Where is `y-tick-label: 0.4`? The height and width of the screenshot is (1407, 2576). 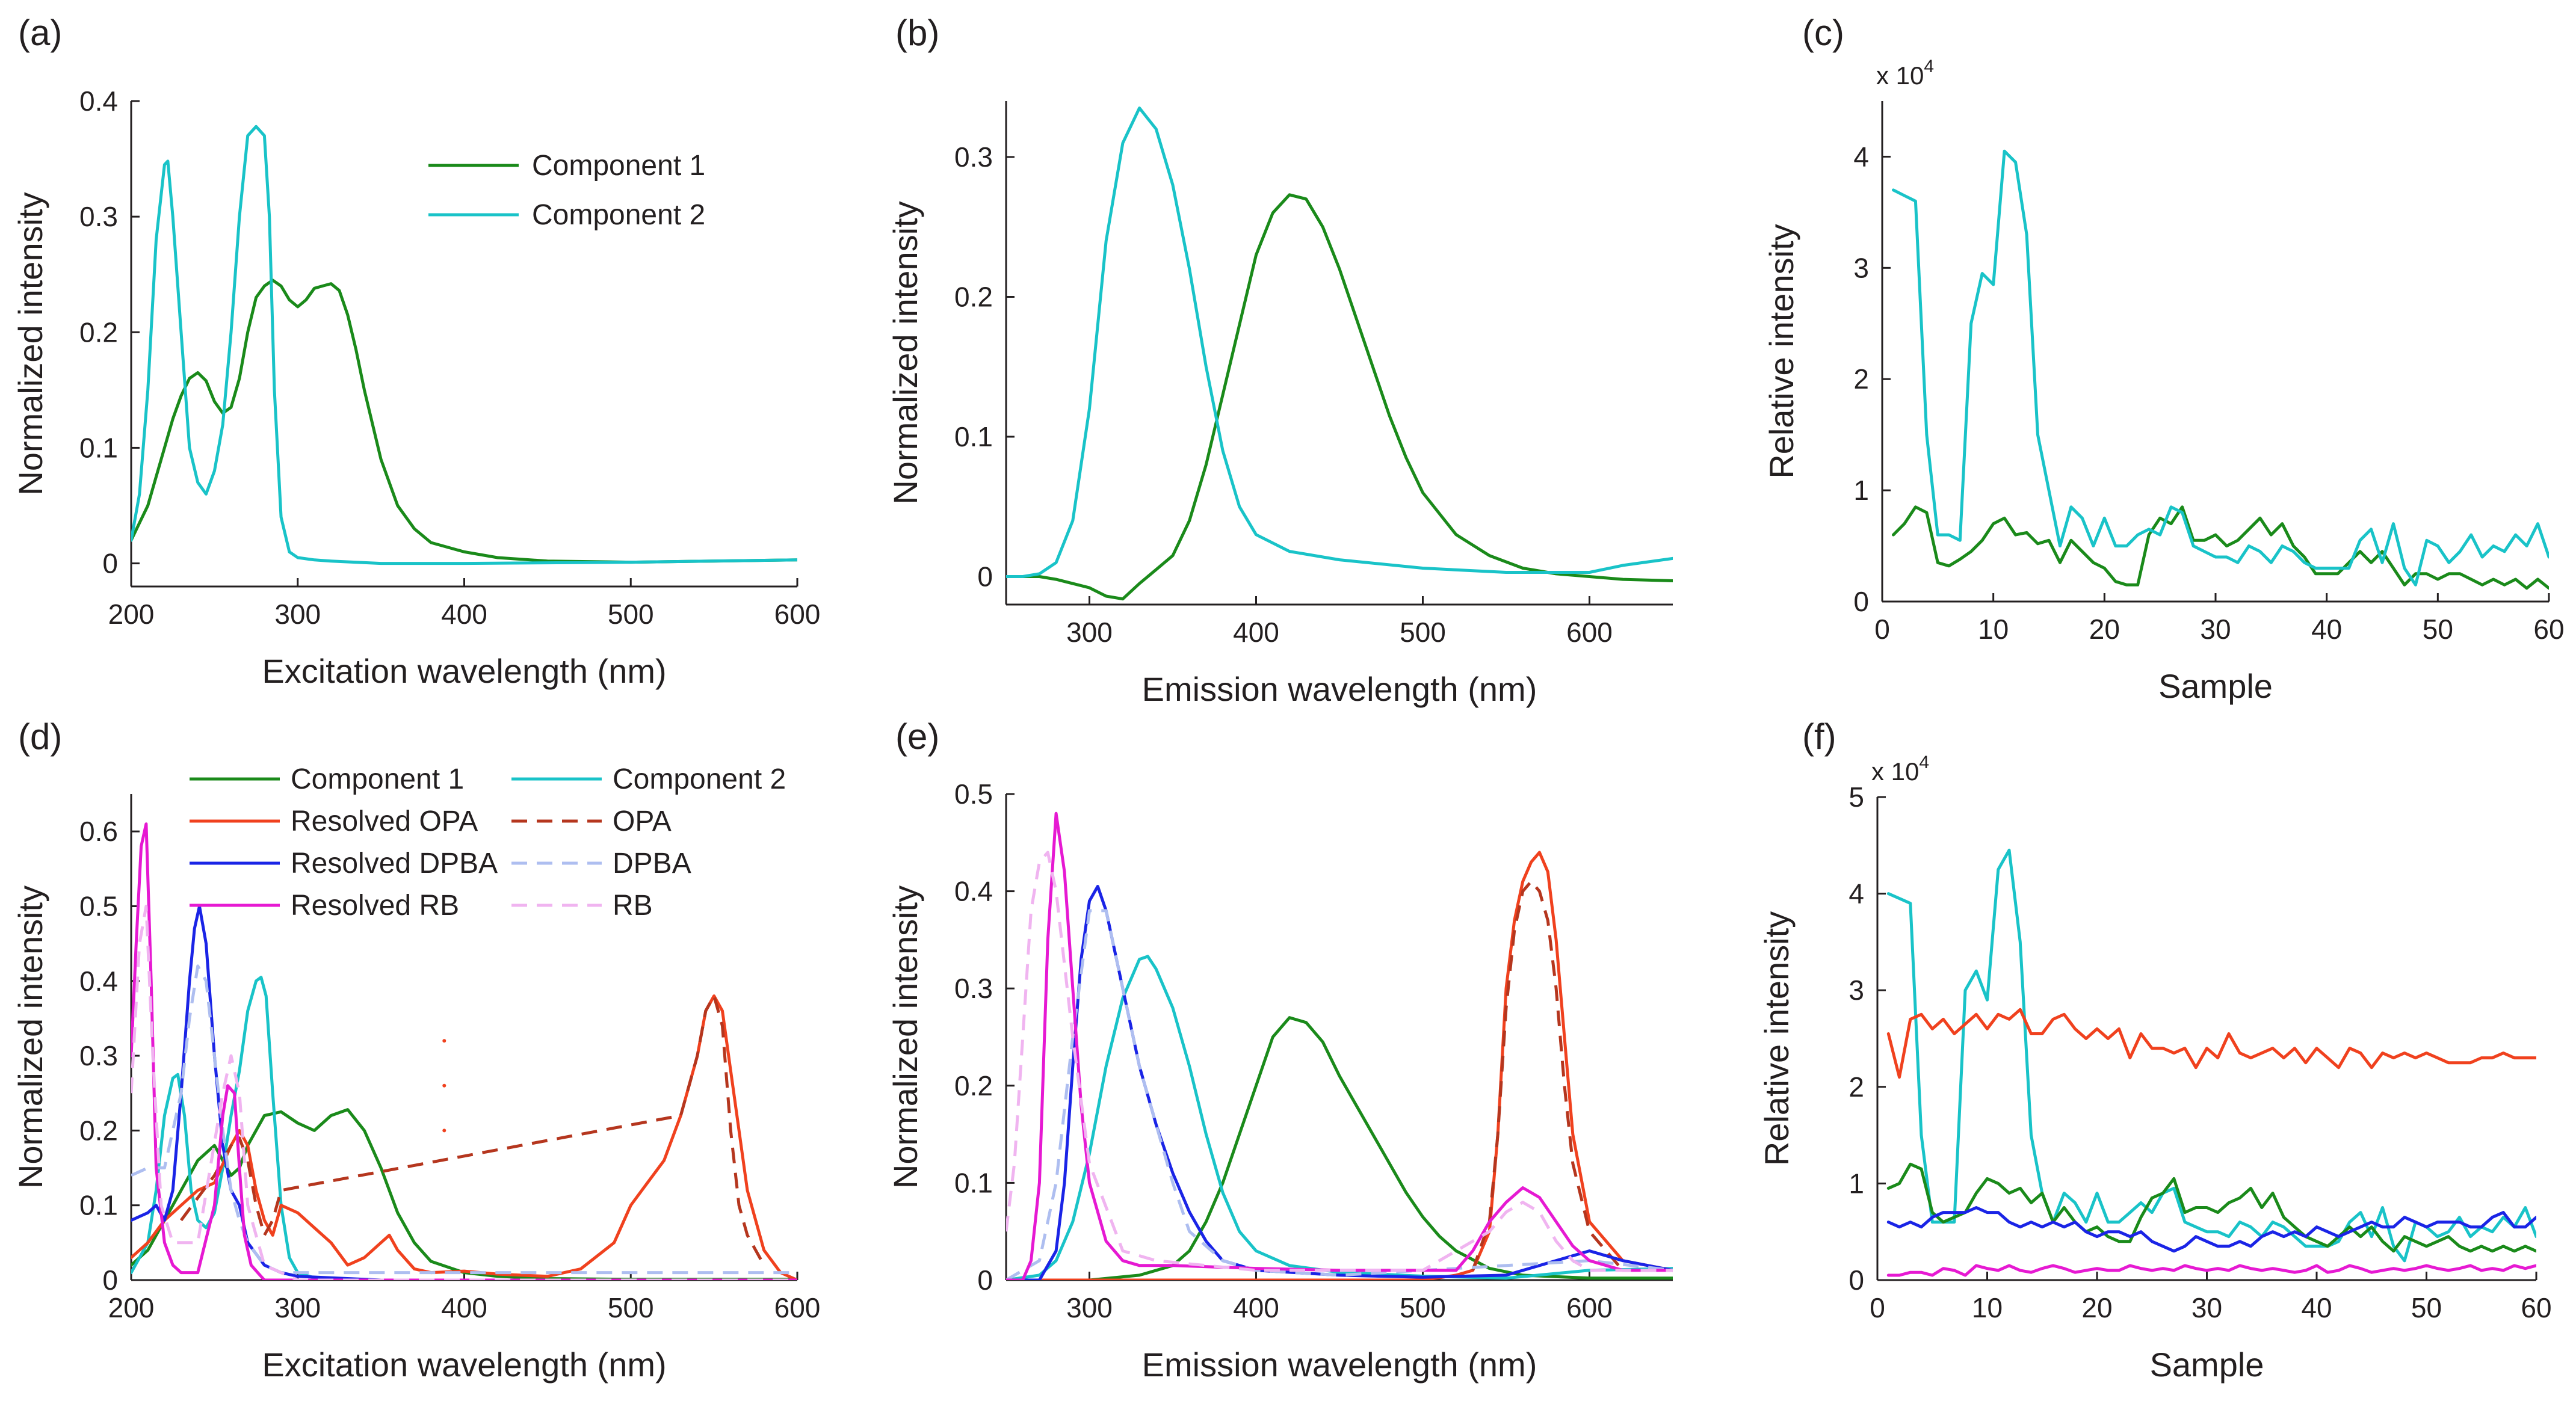
y-tick-label: 0.4 is located at coordinates (98, 101).